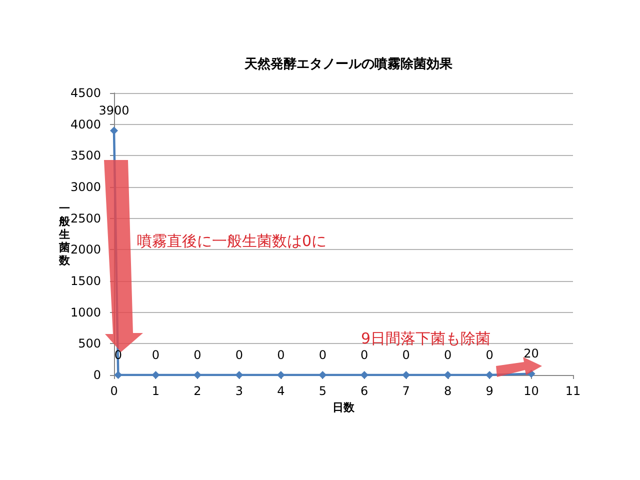 The width and height of the screenshot is (640, 480). I want to click on y-tick-label: 4000, so click(85, 124).